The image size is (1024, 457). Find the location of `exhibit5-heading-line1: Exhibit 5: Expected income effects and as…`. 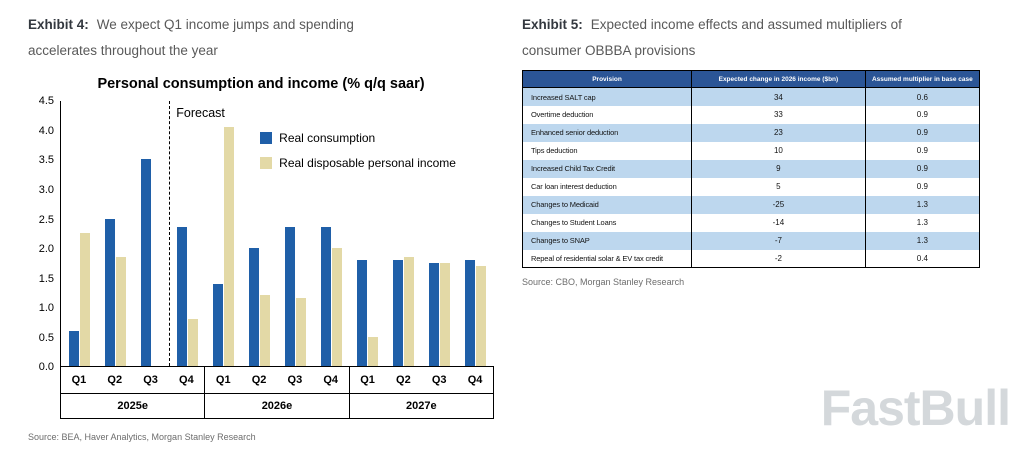

exhibit5-heading-line1: Exhibit 5: Expected income effects and as… is located at coordinates (751, 25).